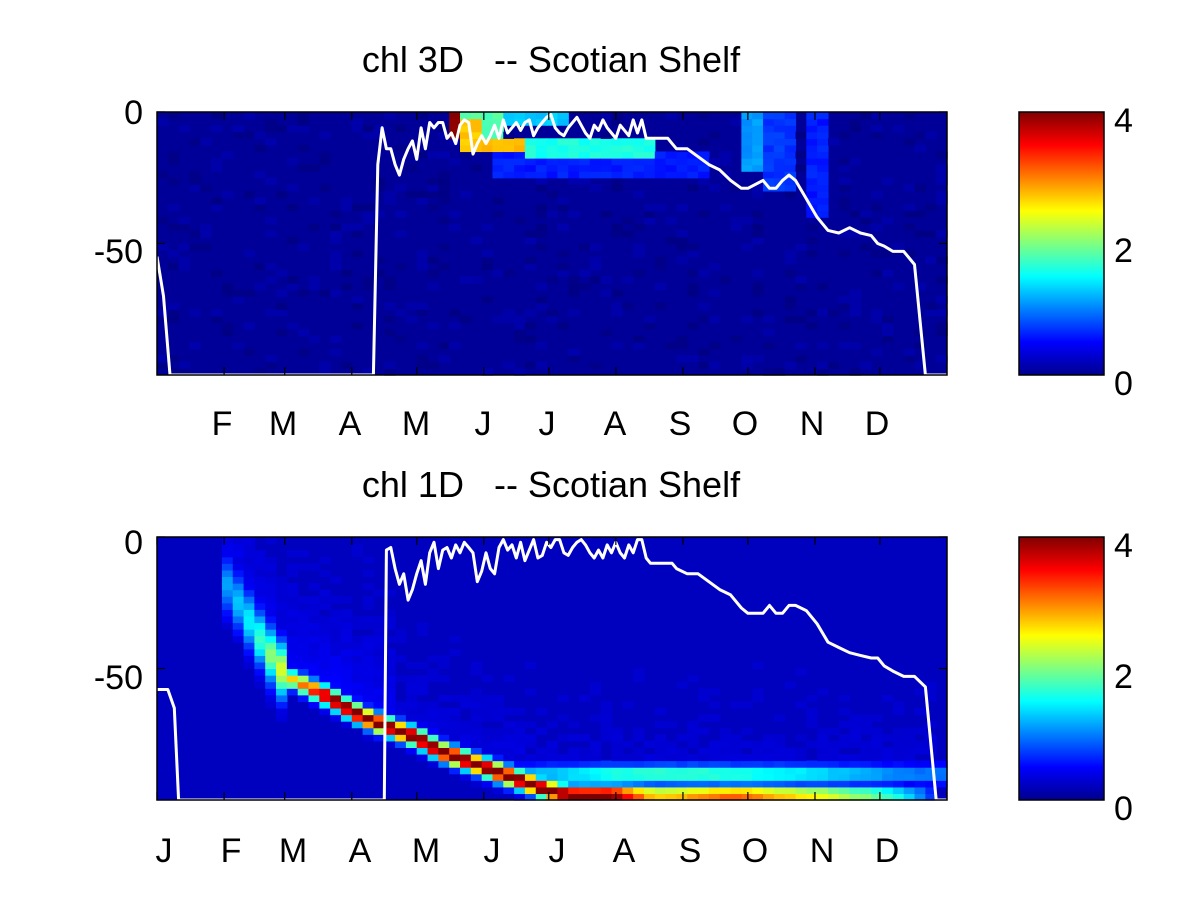  Describe the element at coordinates (118, 678) in the screenshot. I see `y-tick-label-minus-50: -50` at that location.